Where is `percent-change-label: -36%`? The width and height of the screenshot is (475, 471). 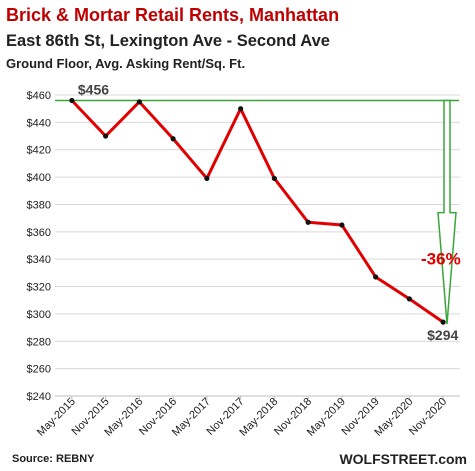 percent-change-label: -36% is located at coordinates (441, 259).